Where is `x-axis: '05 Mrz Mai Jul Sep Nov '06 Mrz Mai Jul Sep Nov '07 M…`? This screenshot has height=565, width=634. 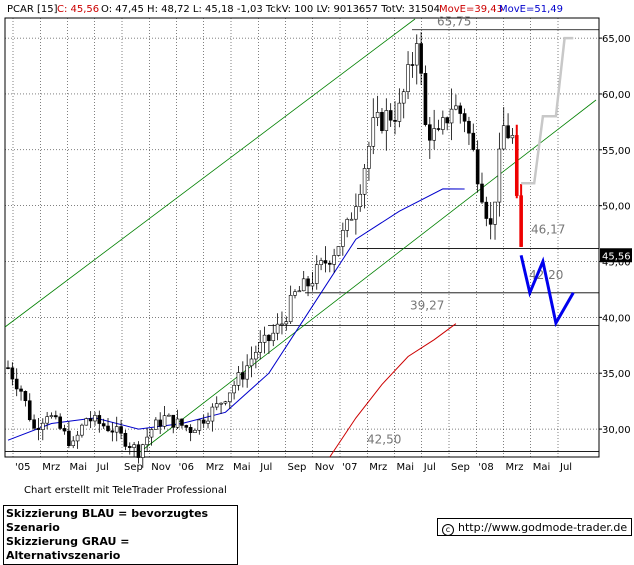
x-axis: '05 Mrz Mai Jul Sep Nov '06 Mrz Mai Jul Sep Nov '07 M… is located at coordinates (293, 467).